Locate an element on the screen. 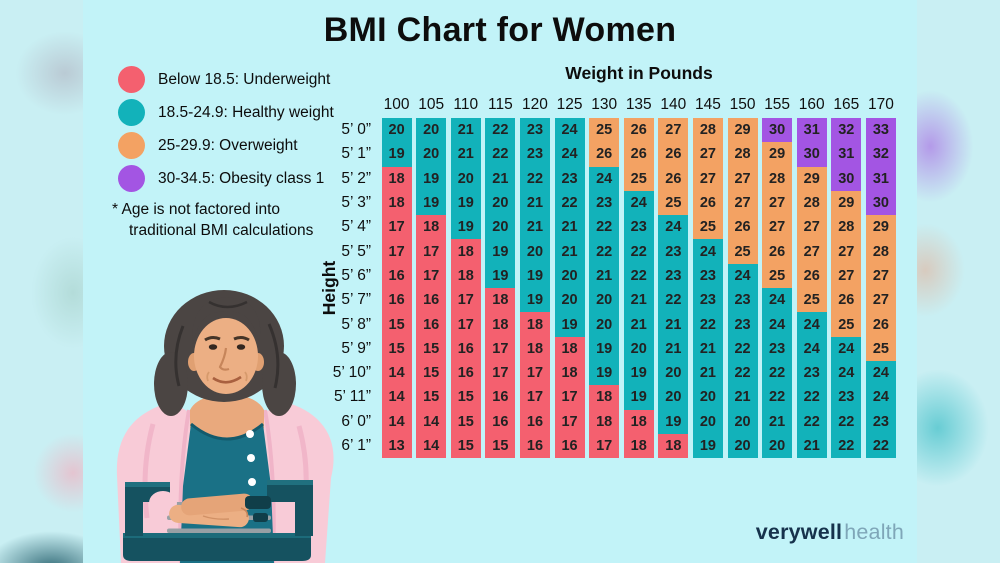 This screenshot has width=1000, height=563. brand-health: health is located at coordinates (874, 532).